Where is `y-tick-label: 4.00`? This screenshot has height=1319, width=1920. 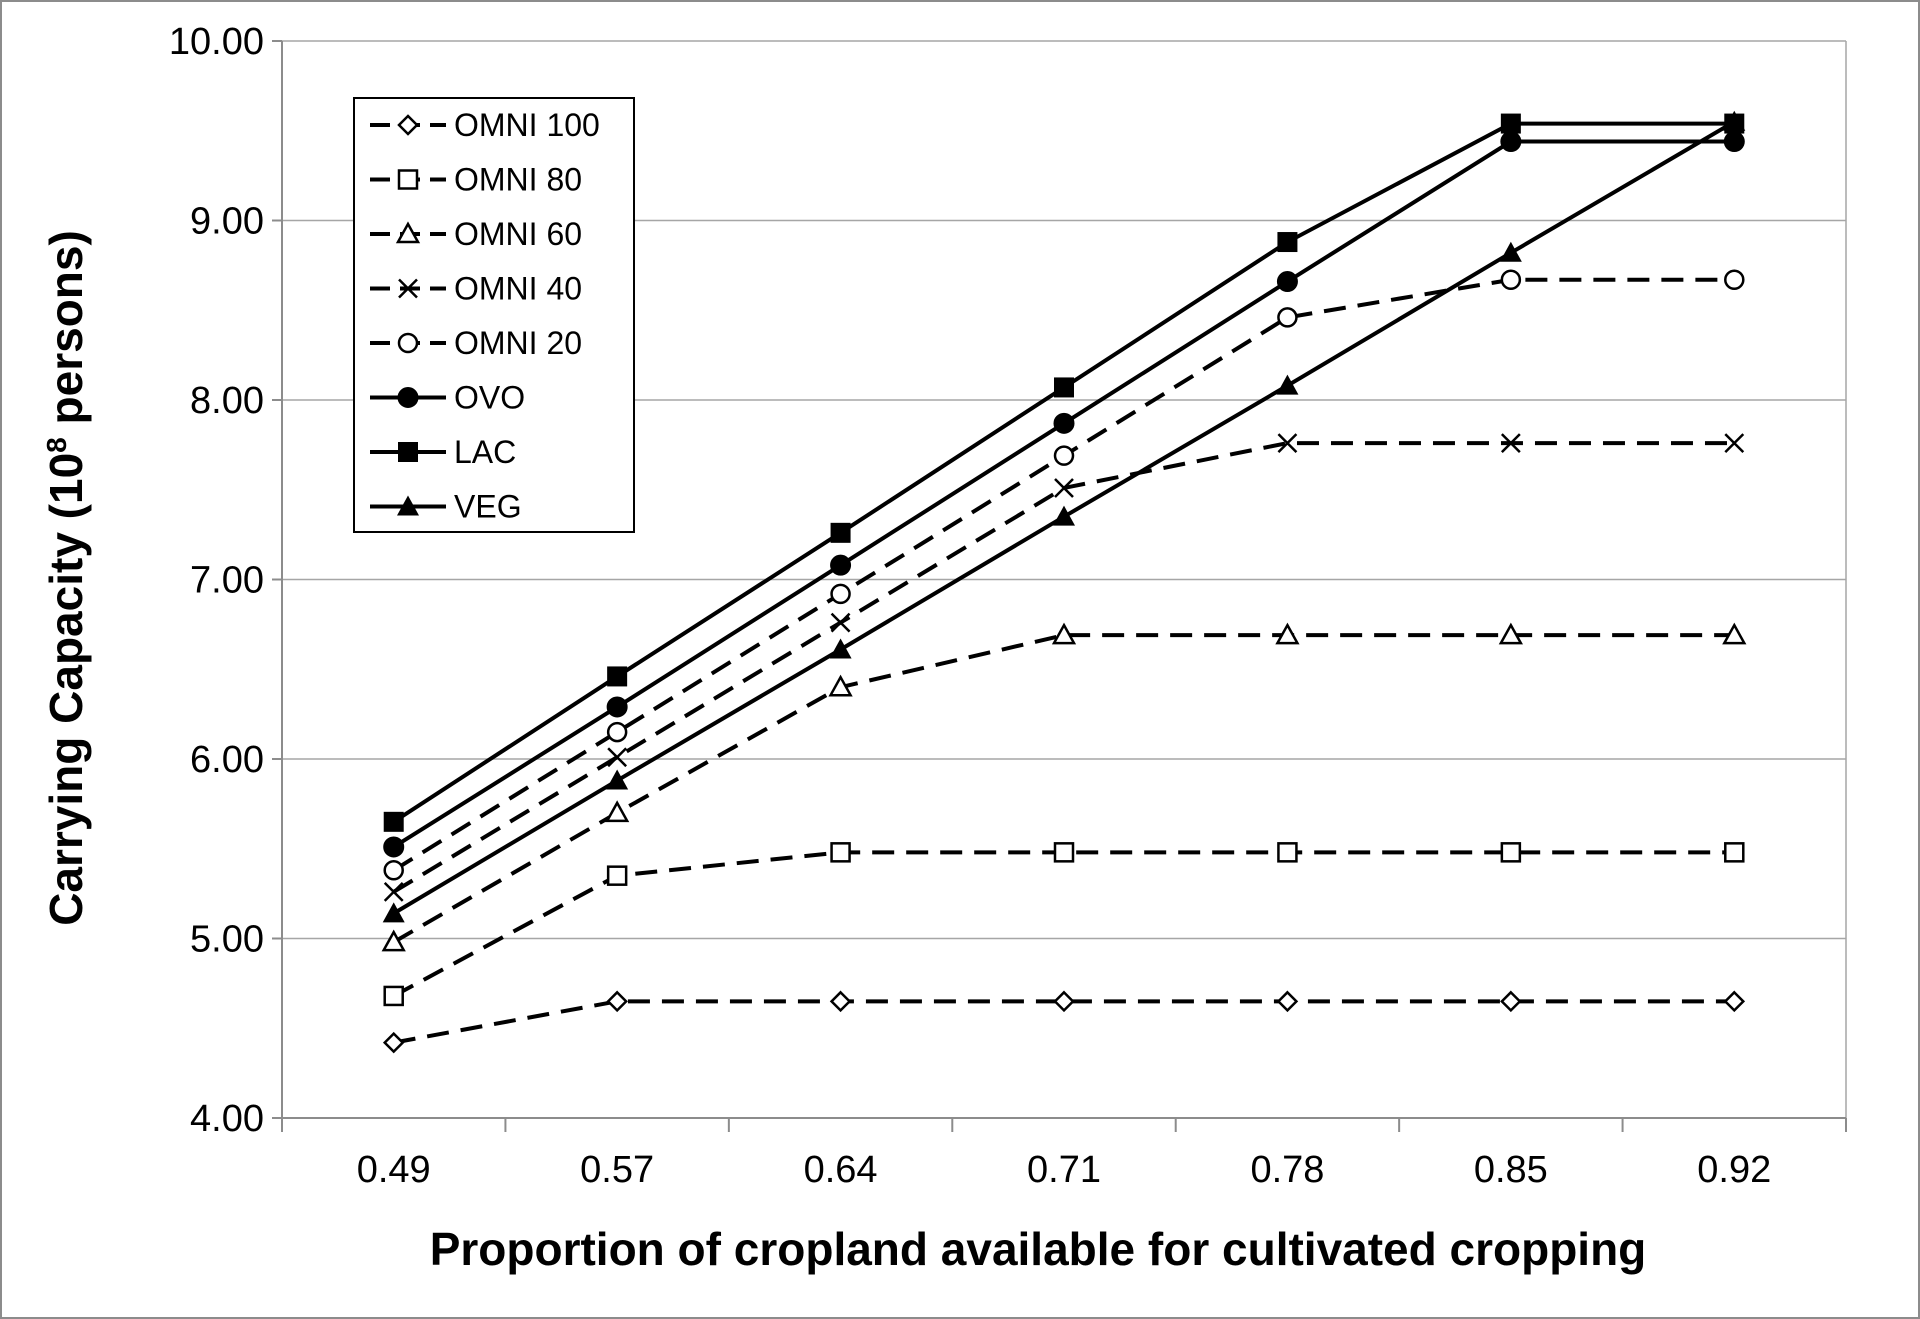
y-tick-label: 4.00 is located at coordinates (227, 1119).